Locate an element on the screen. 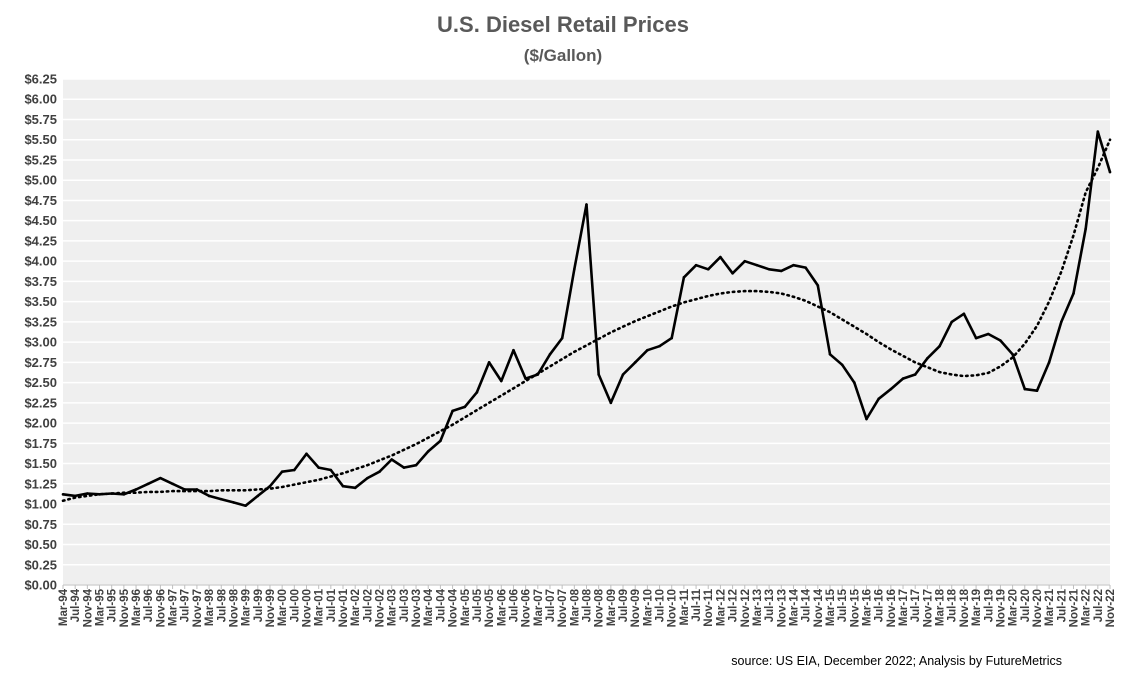 The image size is (1126, 688). y-tick-label: $5.50 is located at coordinates (40, 139).